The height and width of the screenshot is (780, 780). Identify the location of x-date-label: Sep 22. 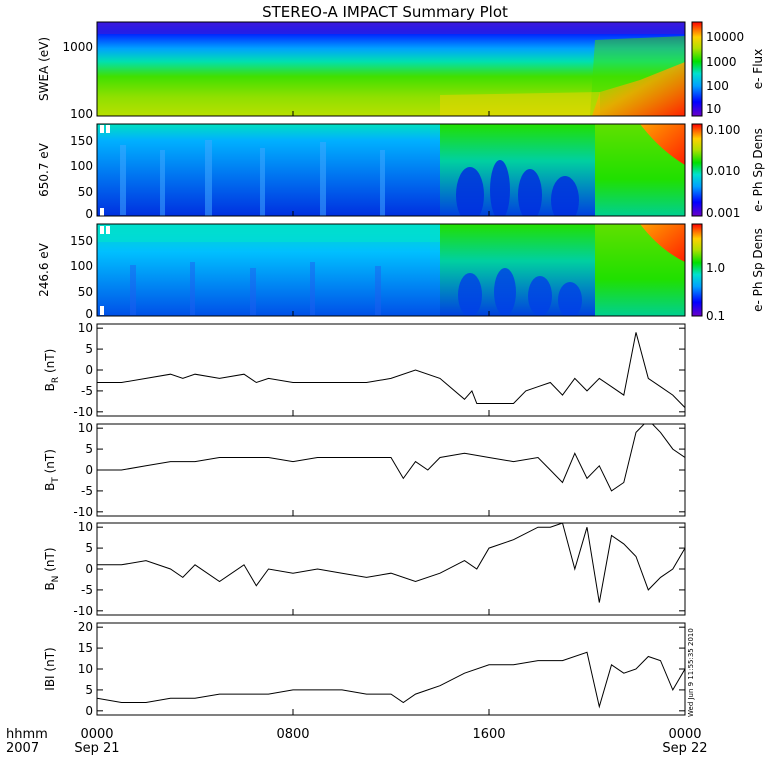
(684, 748).